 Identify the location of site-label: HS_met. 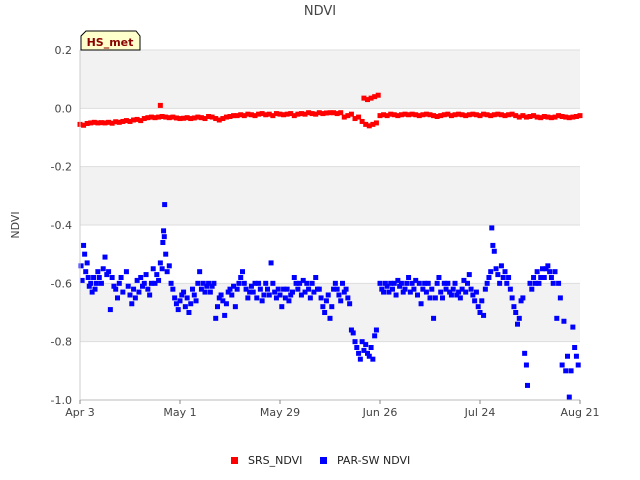
(110, 42).